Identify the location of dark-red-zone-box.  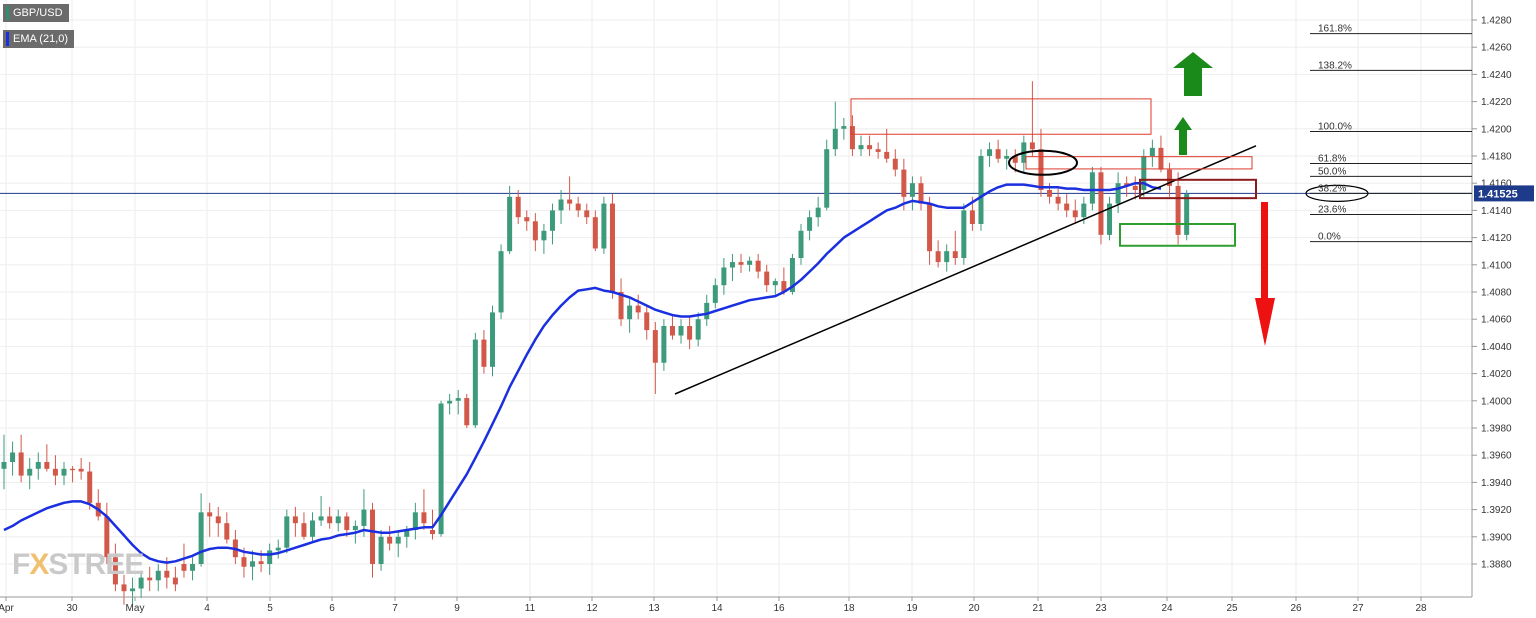
(1198, 189).